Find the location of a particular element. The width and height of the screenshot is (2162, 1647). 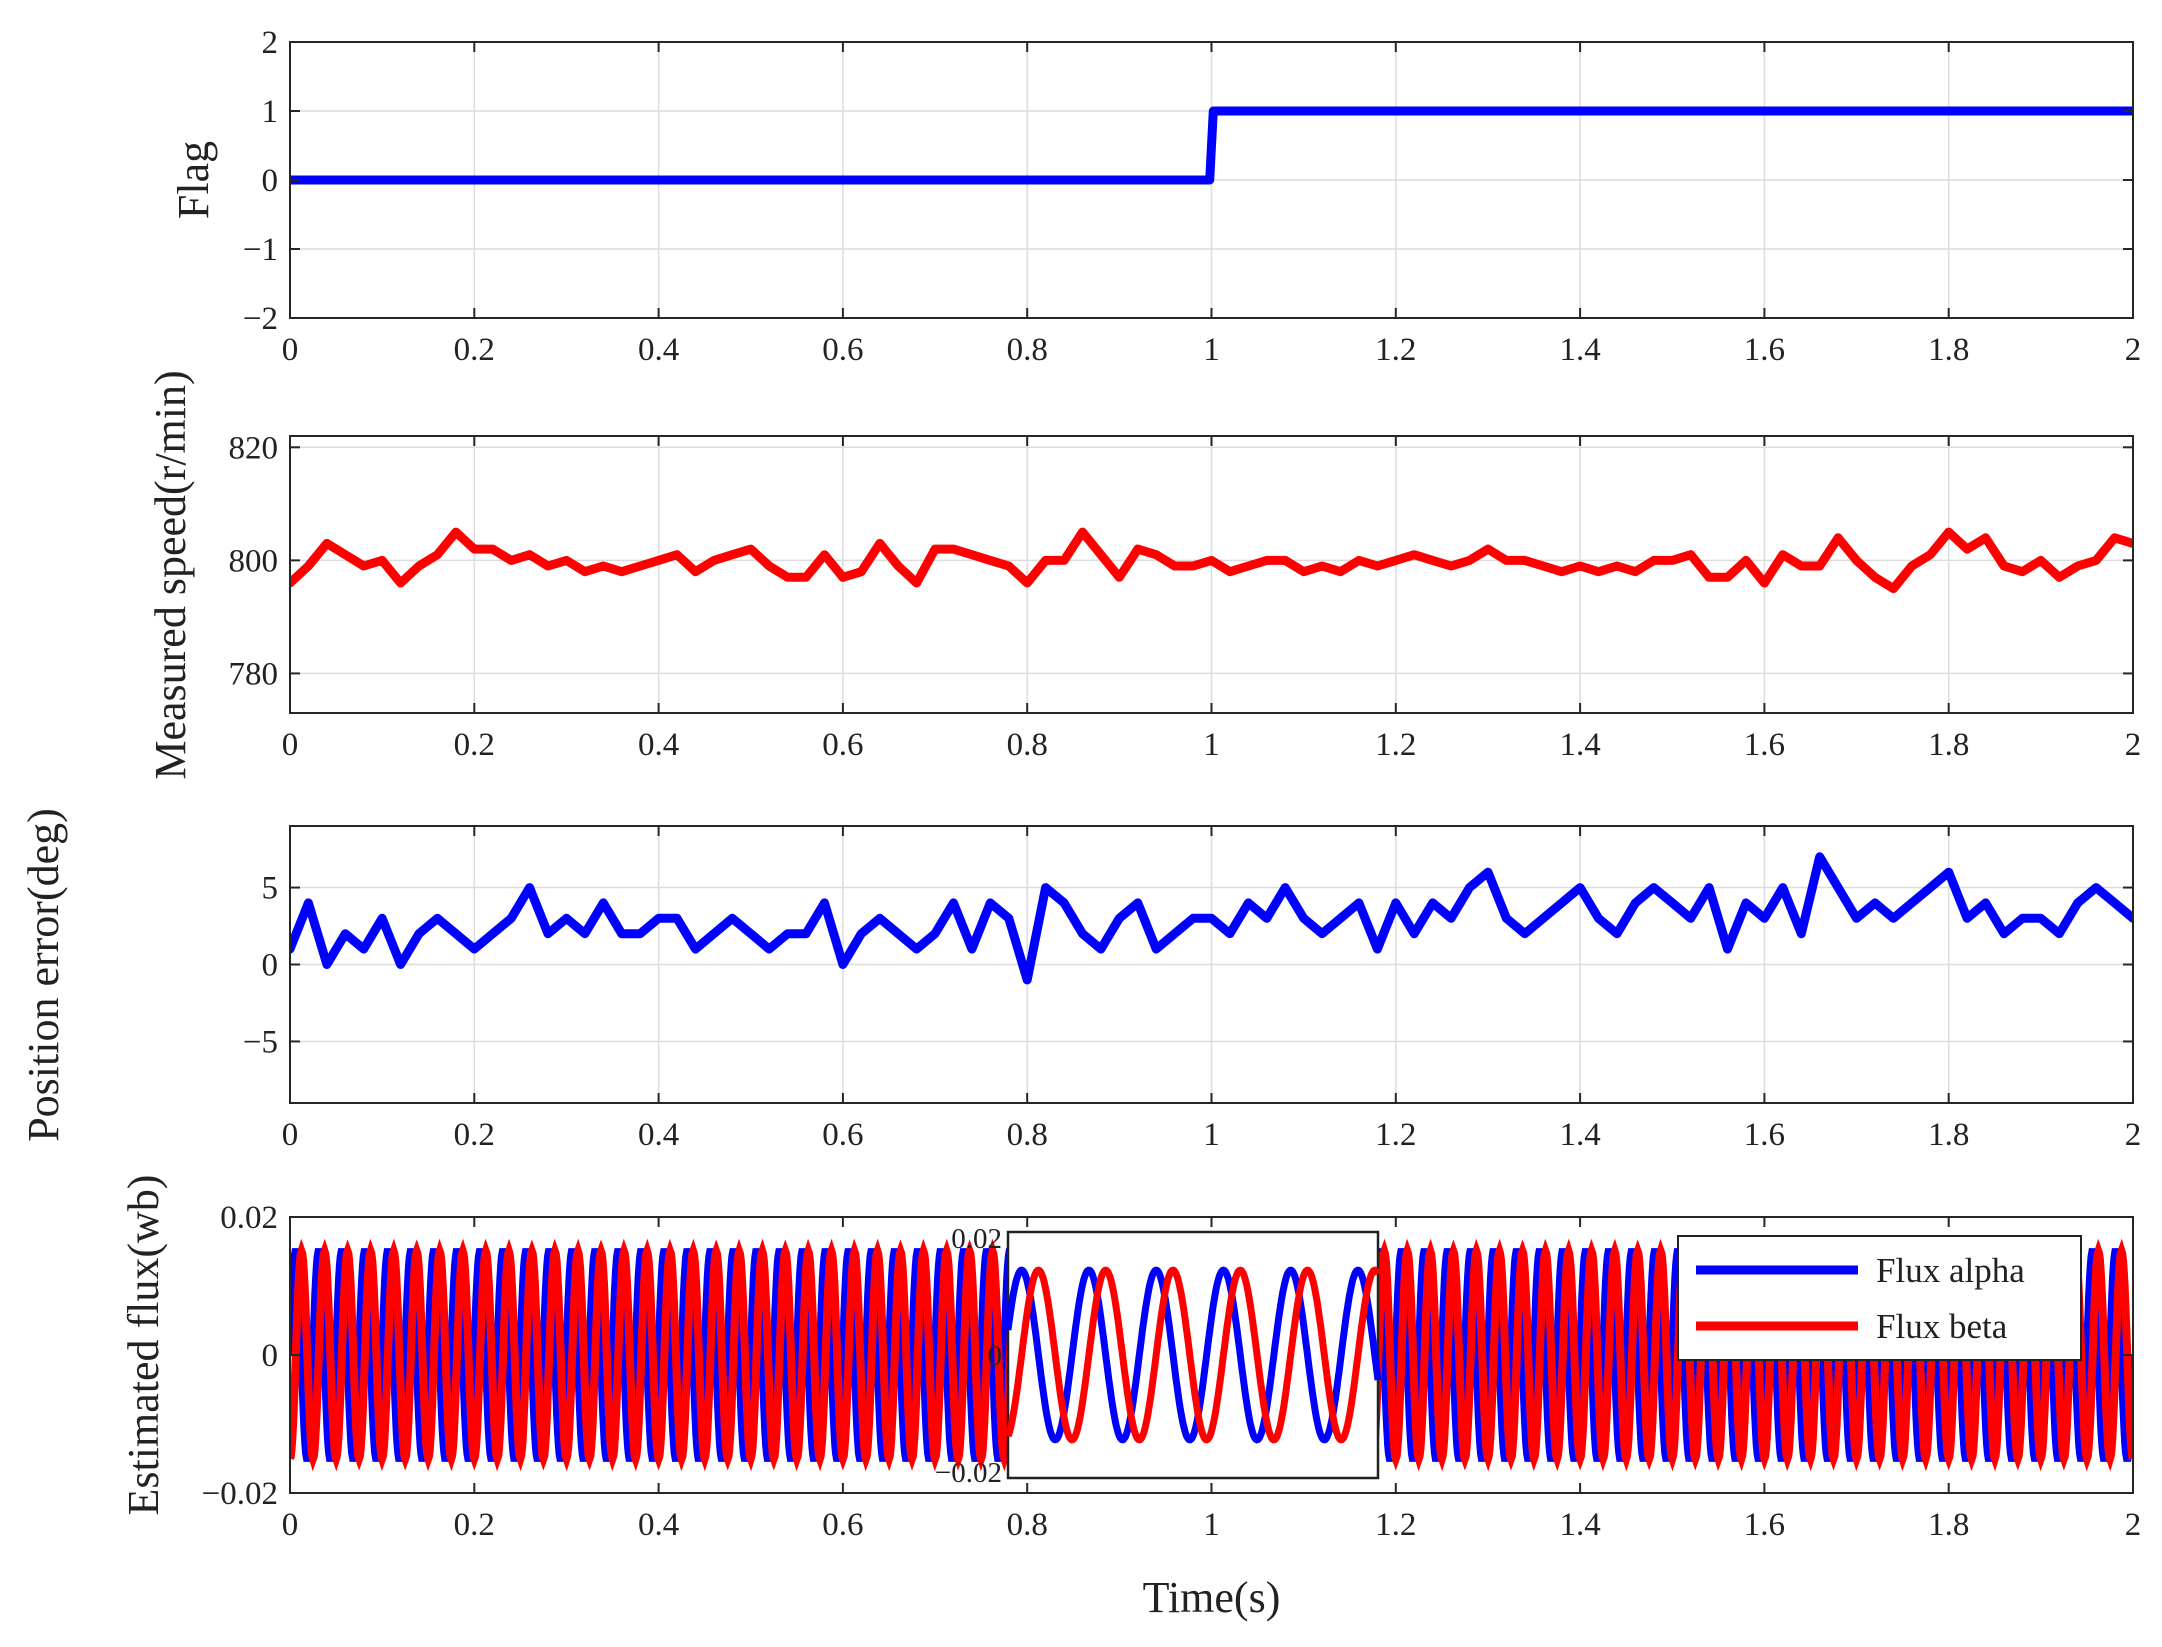

y-tick-label: 2 is located at coordinates (270, 43).